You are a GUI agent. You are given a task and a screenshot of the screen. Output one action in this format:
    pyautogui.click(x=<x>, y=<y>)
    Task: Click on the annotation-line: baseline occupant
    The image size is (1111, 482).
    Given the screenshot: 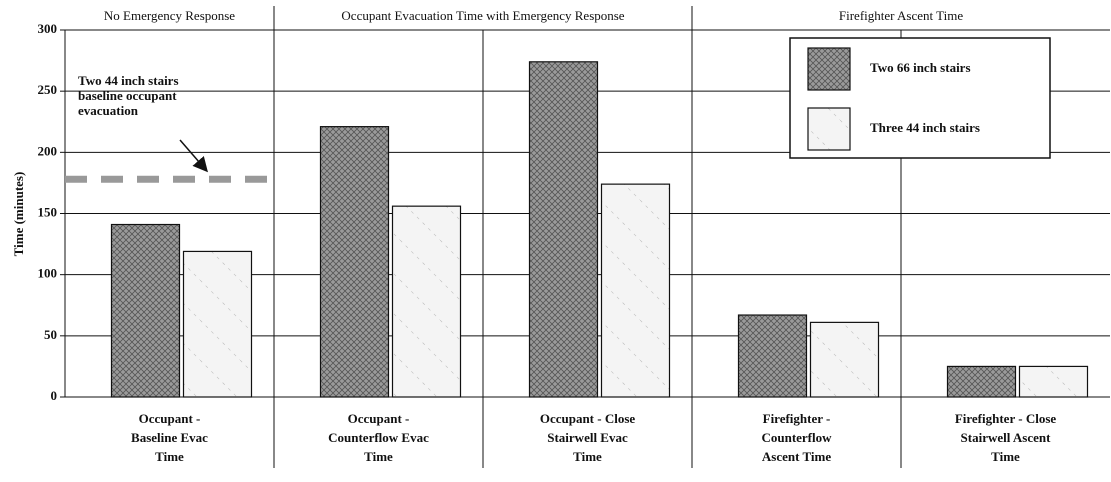 What is the action you would take?
    pyautogui.click(x=127, y=95)
    